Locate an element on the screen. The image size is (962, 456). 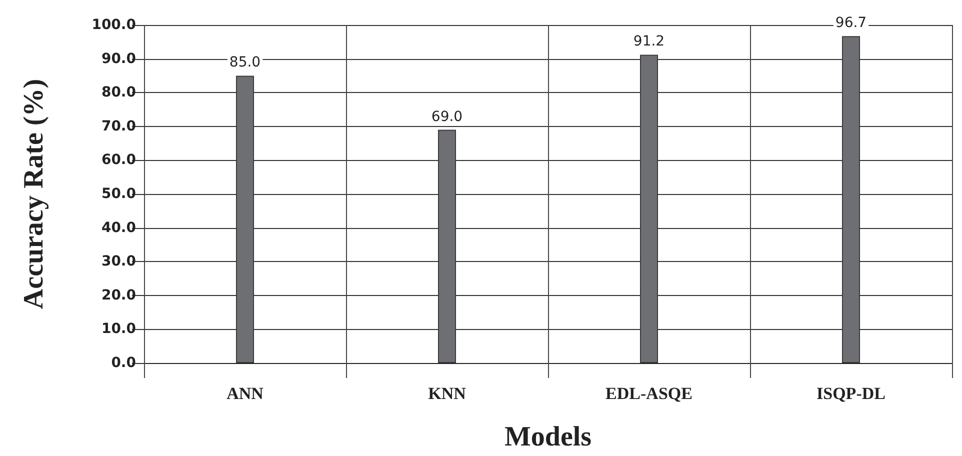
data-label: 85.0 is located at coordinates (245, 62).